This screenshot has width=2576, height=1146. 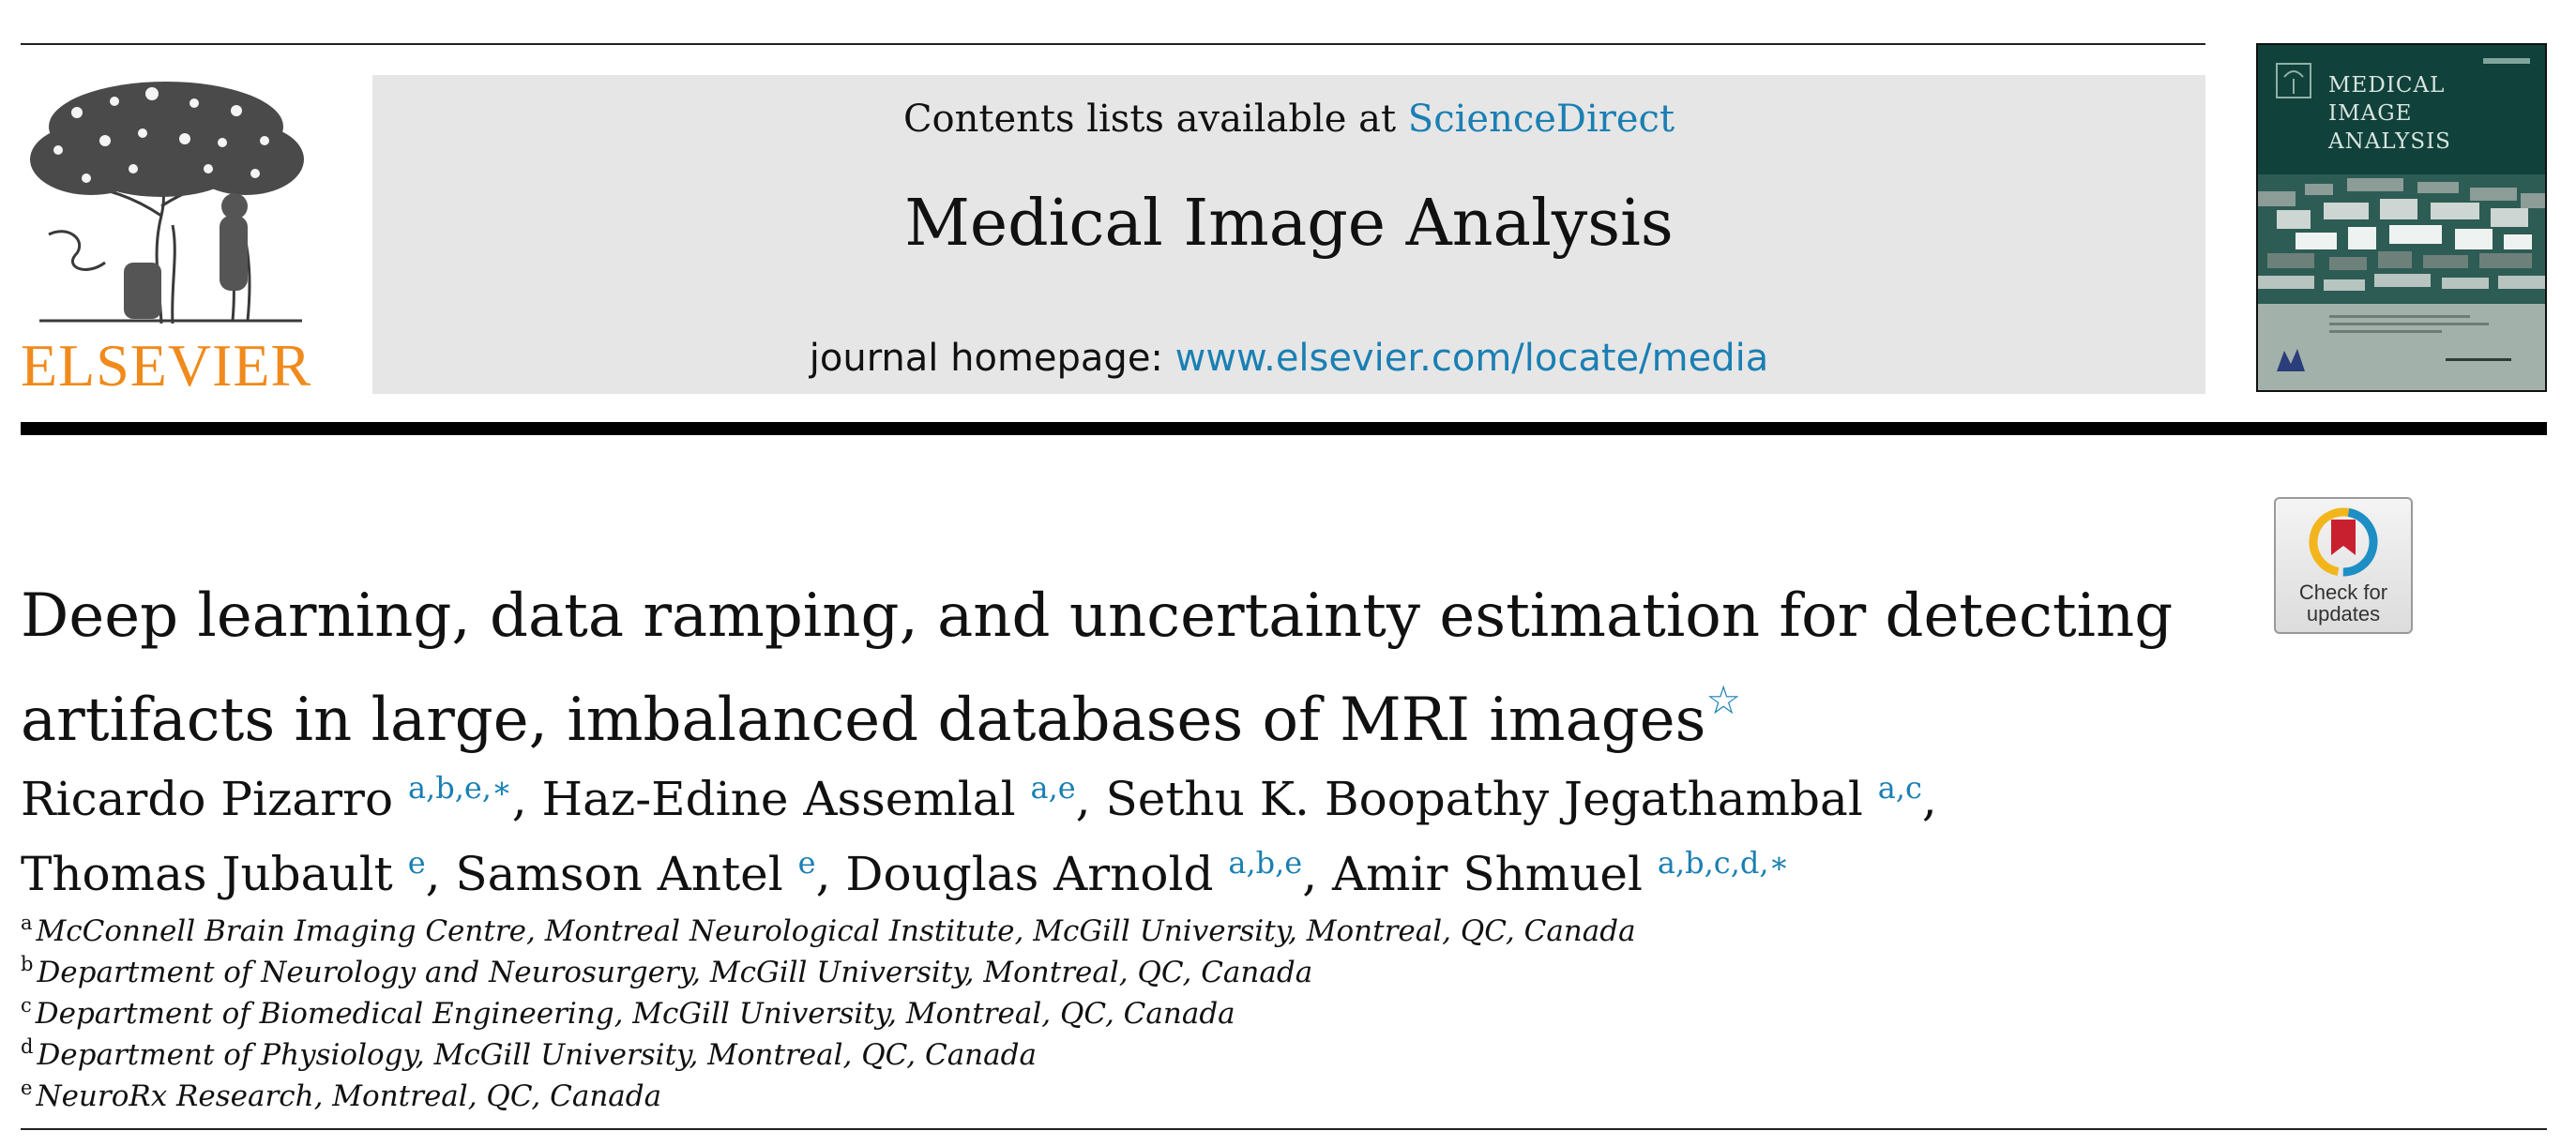 What do you see at coordinates (1284, 428) in the screenshot?
I see `header-divider` at bounding box center [1284, 428].